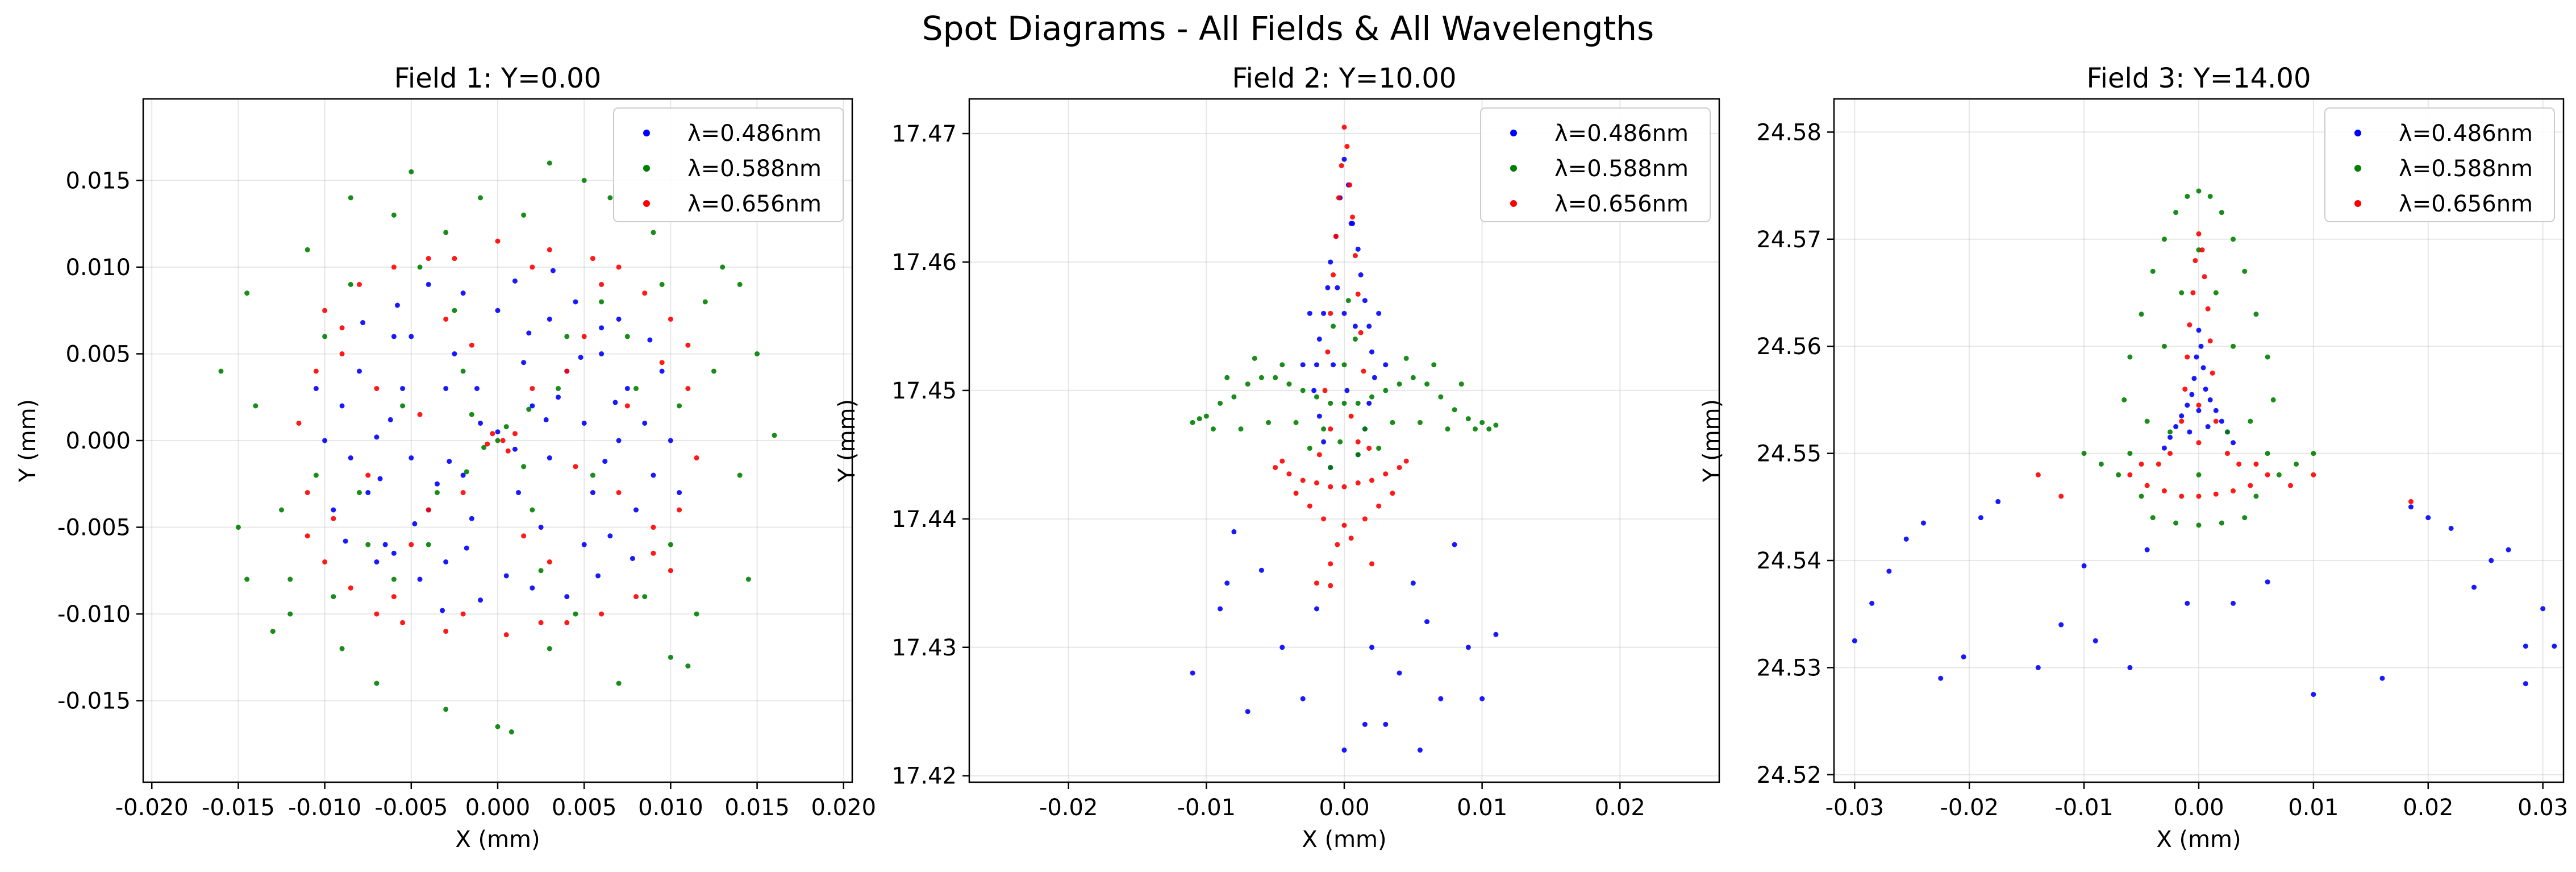  I want to click on x-tick-label: 0.01, so click(2313, 808).